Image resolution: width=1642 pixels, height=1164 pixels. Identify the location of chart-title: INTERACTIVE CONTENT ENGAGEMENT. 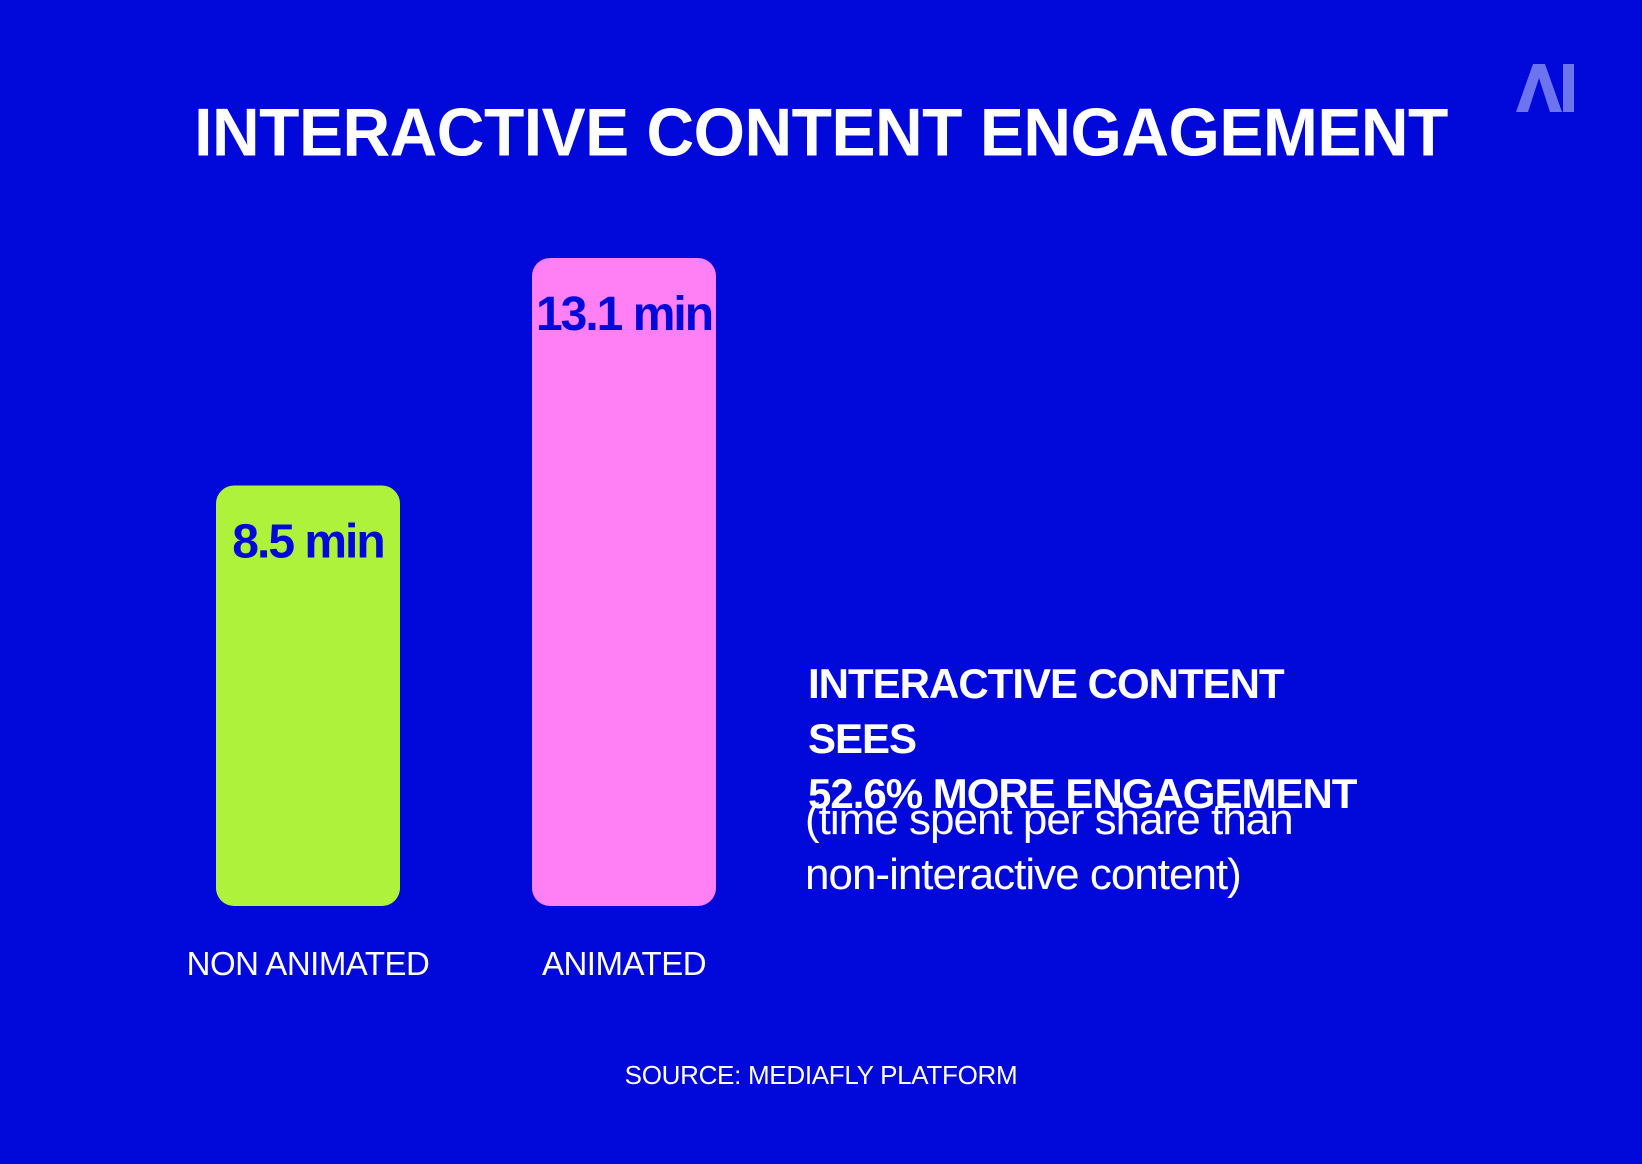
(821, 132).